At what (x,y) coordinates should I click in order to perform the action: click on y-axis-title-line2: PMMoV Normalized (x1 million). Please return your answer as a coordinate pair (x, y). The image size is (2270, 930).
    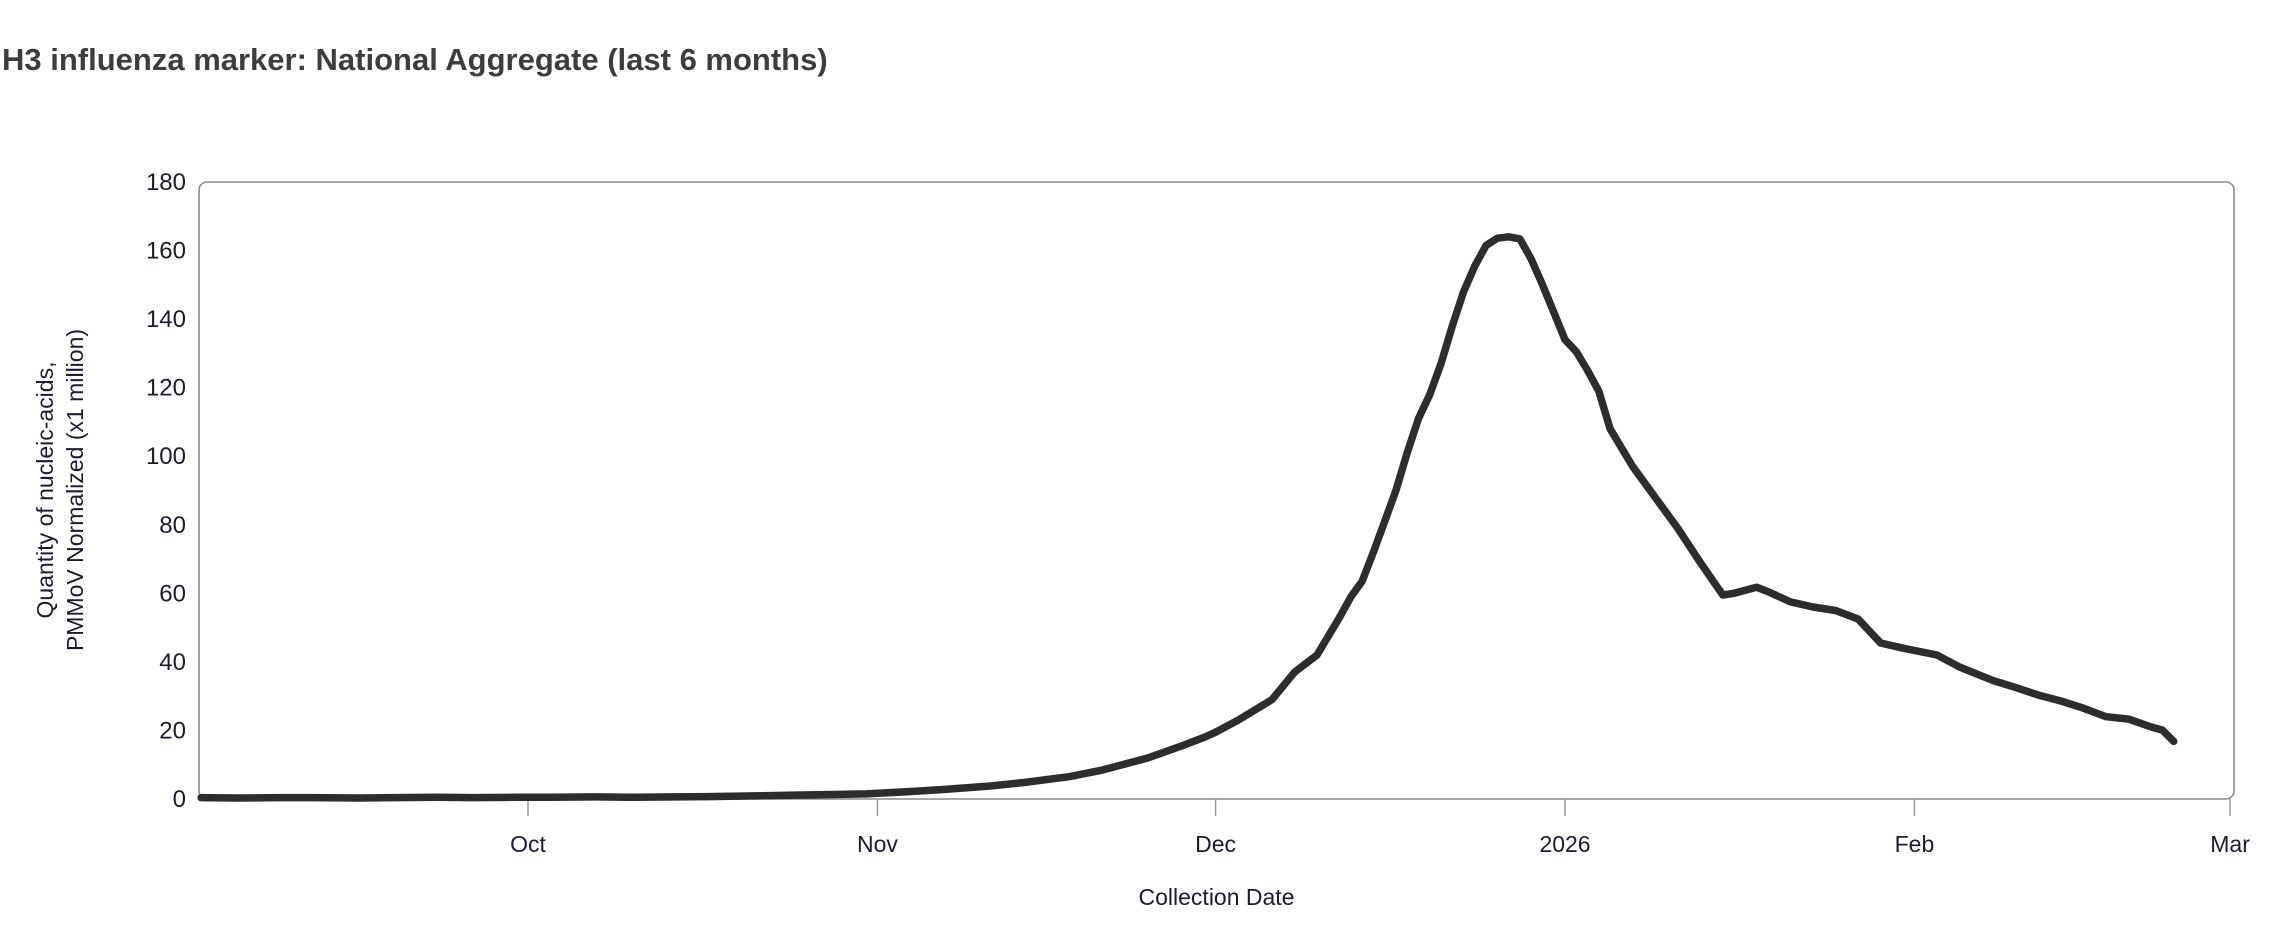
    Looking at the image, I should click on (75, 490).